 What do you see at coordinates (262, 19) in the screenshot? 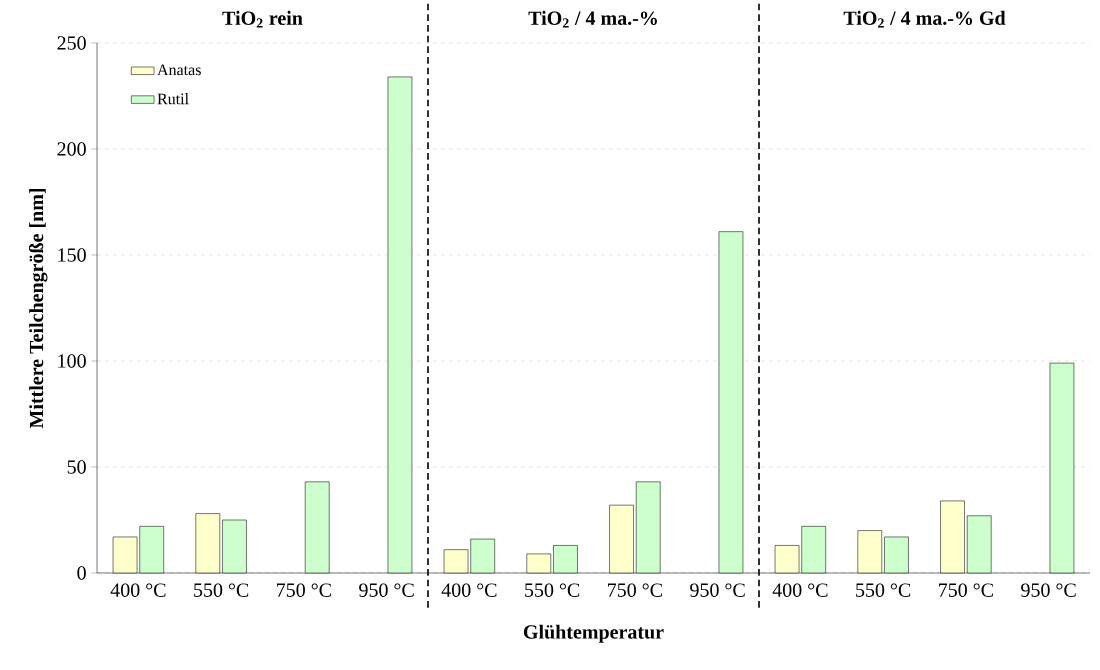
I see `text: TiO$_{2}$ rein` at bounding box center [262, 19].